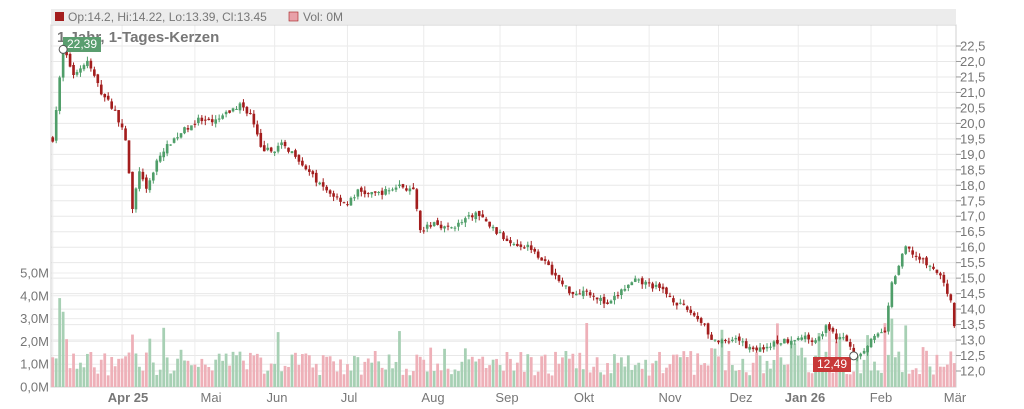  I want to click on time-axis-label: Sep, so click(506, 397).